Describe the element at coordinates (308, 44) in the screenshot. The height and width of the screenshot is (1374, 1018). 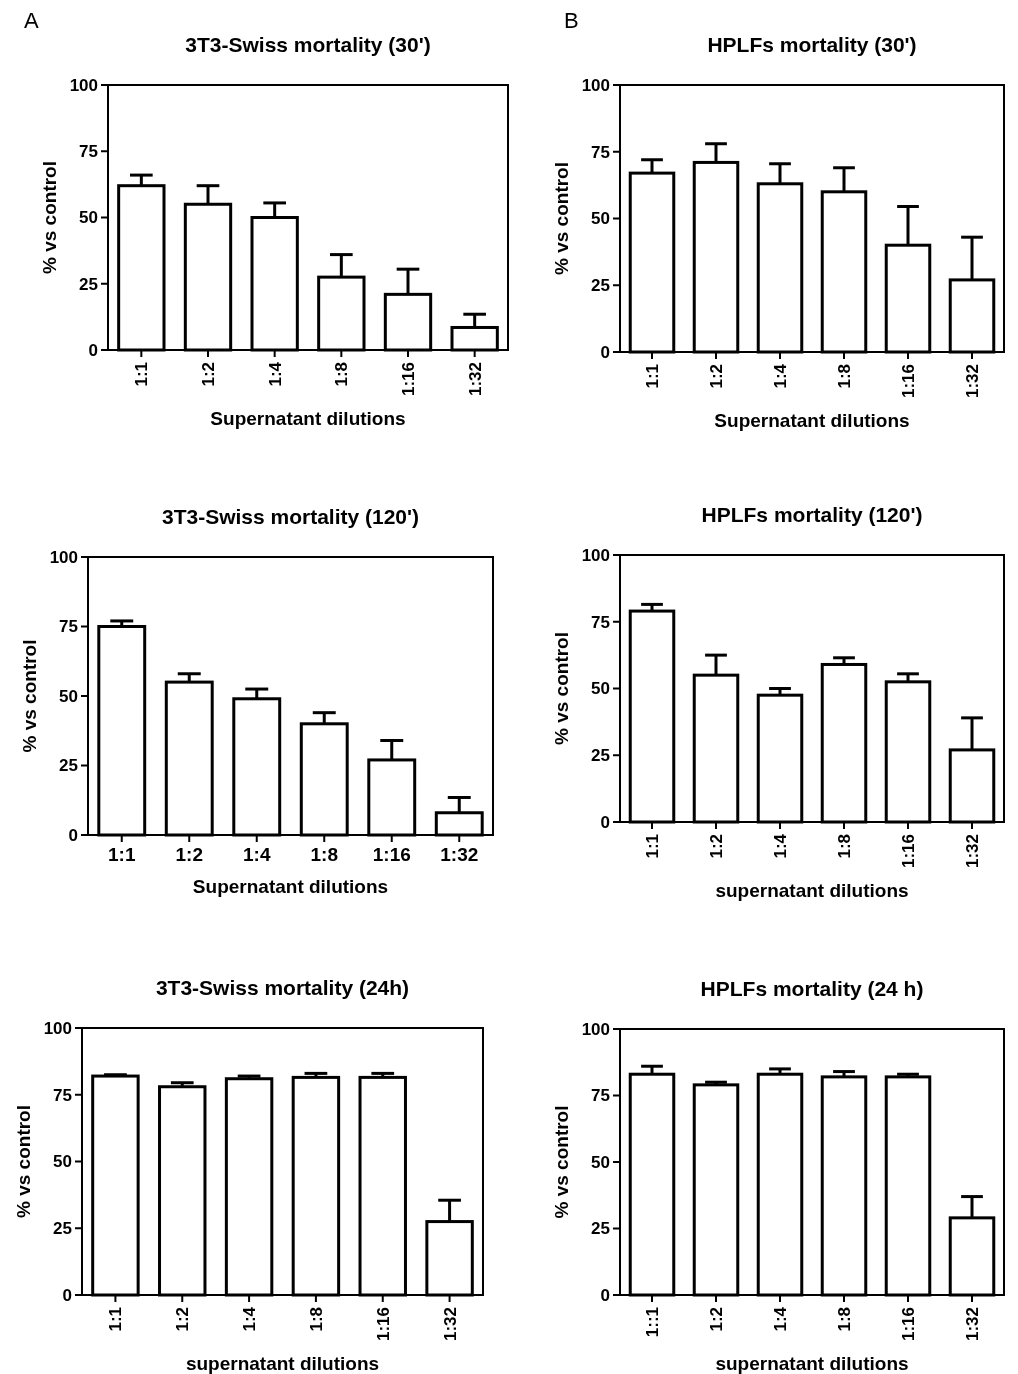
I see `chart-title: 3T3-Swiss mortality (30')` at that location.